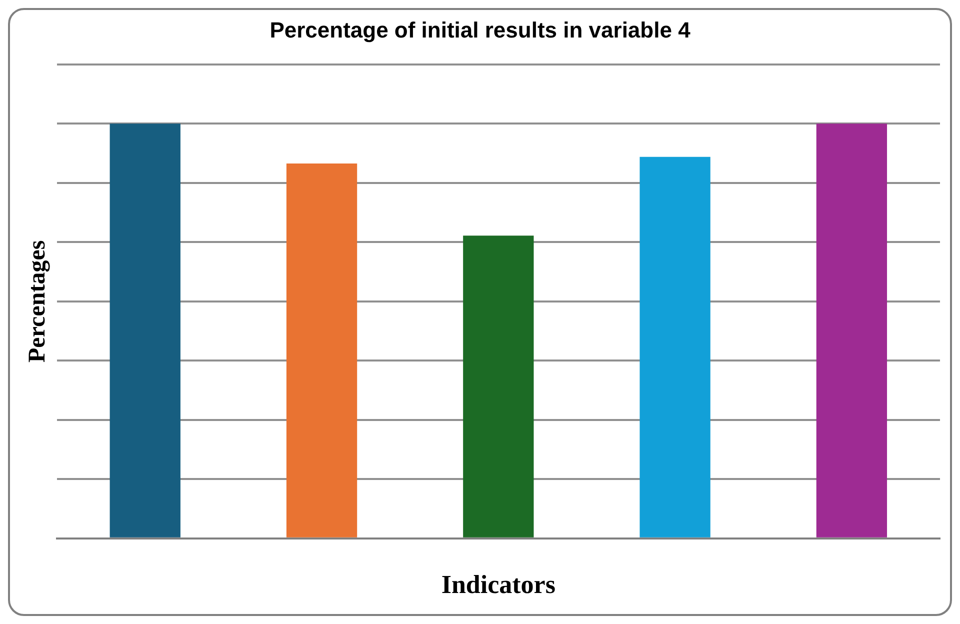  I want to click on y-axis-title: Percentages, so click(37, 301).